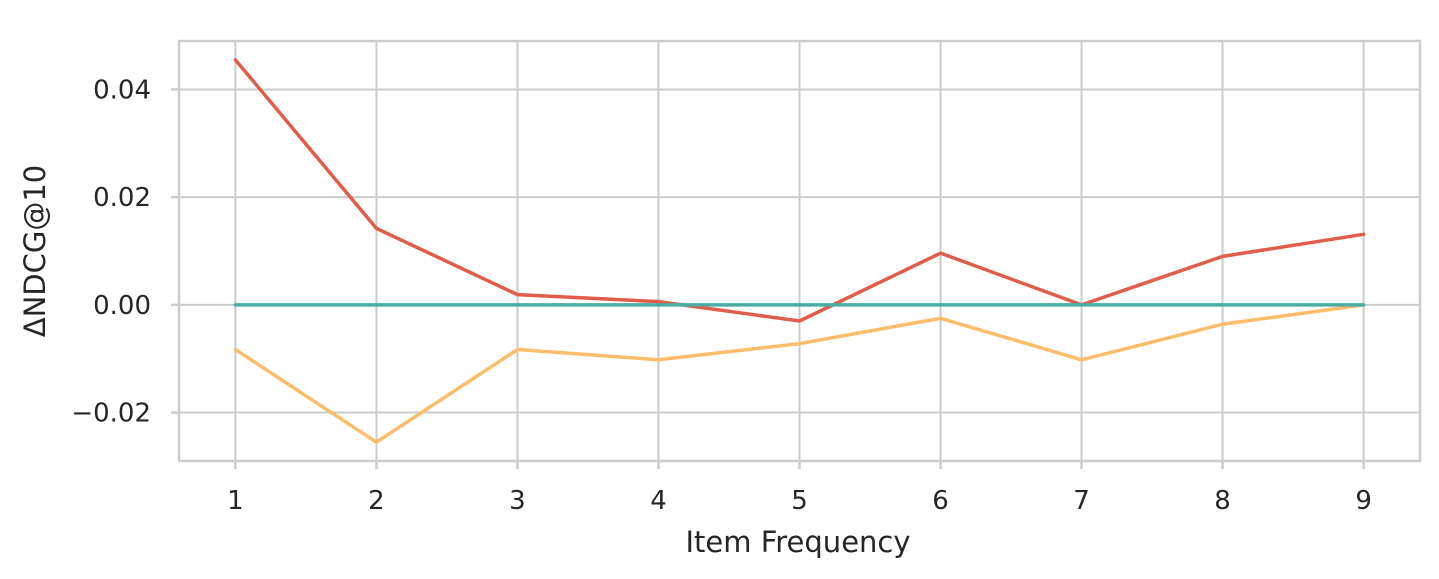  I want to click on x-tick-label: 4, so click(658, 501).